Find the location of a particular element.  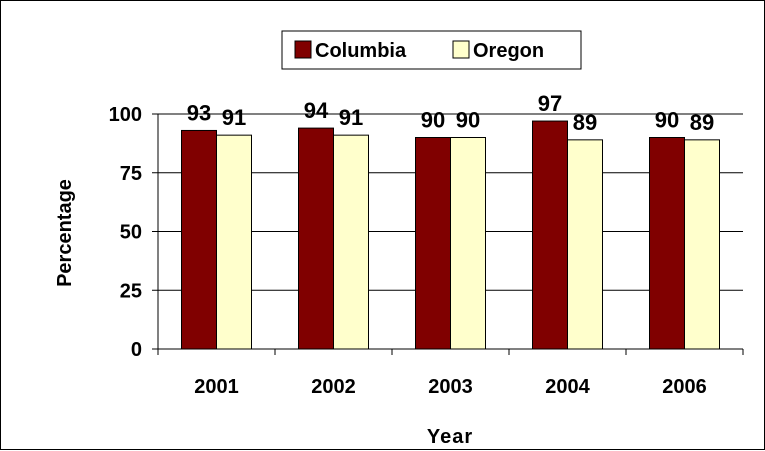

legend-swatch-columbia is located at coordinates (303, 49).